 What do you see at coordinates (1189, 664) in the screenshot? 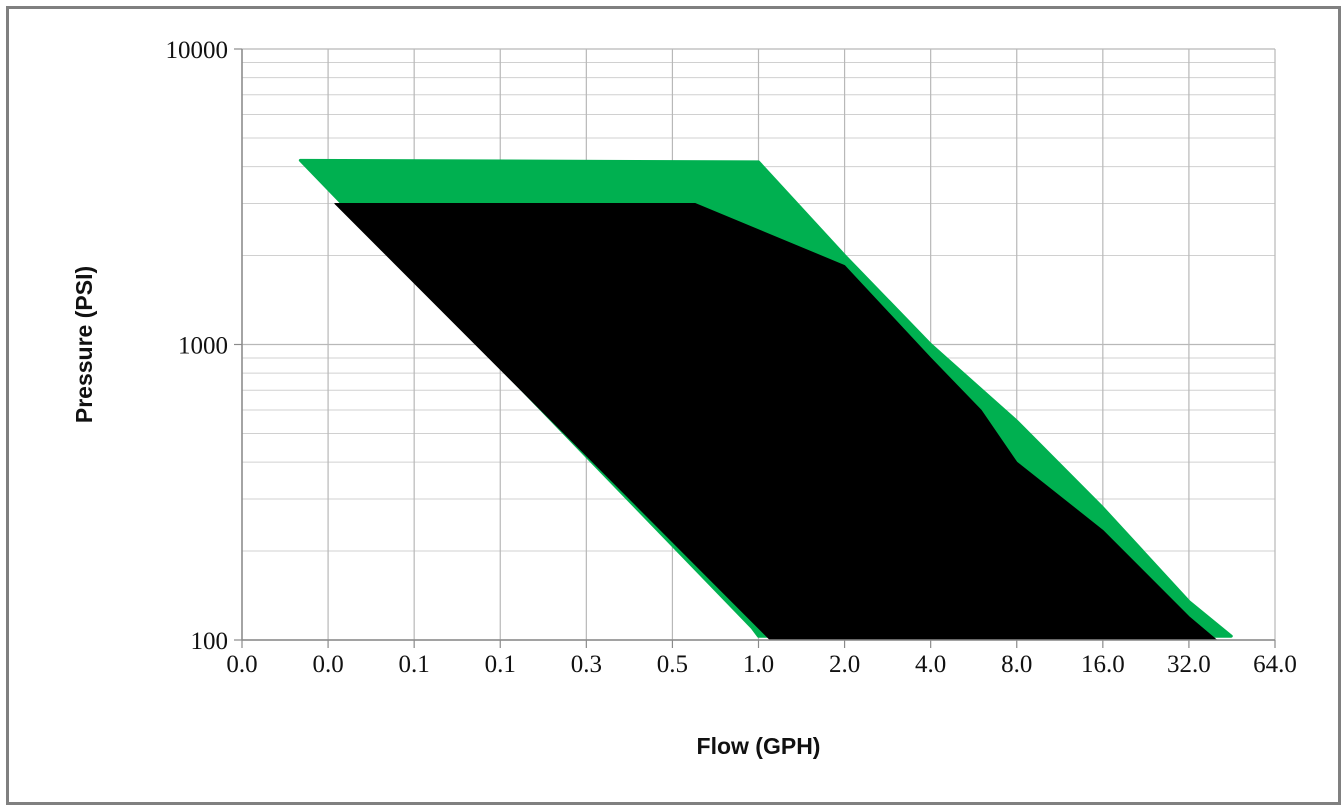
I see `x-tick-label: 32.0` at bounding box center [1189, 664].